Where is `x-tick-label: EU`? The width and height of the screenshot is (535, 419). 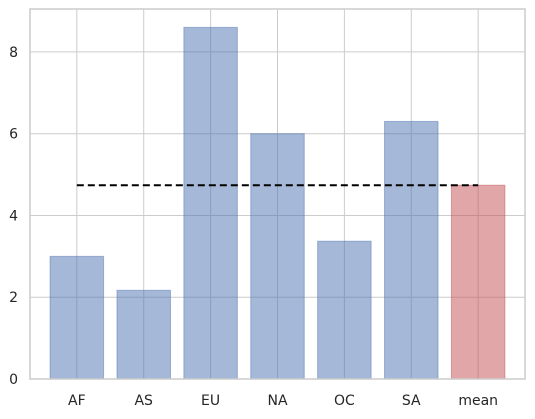
x-tick-label: EU is located at coordinates (210, 401).